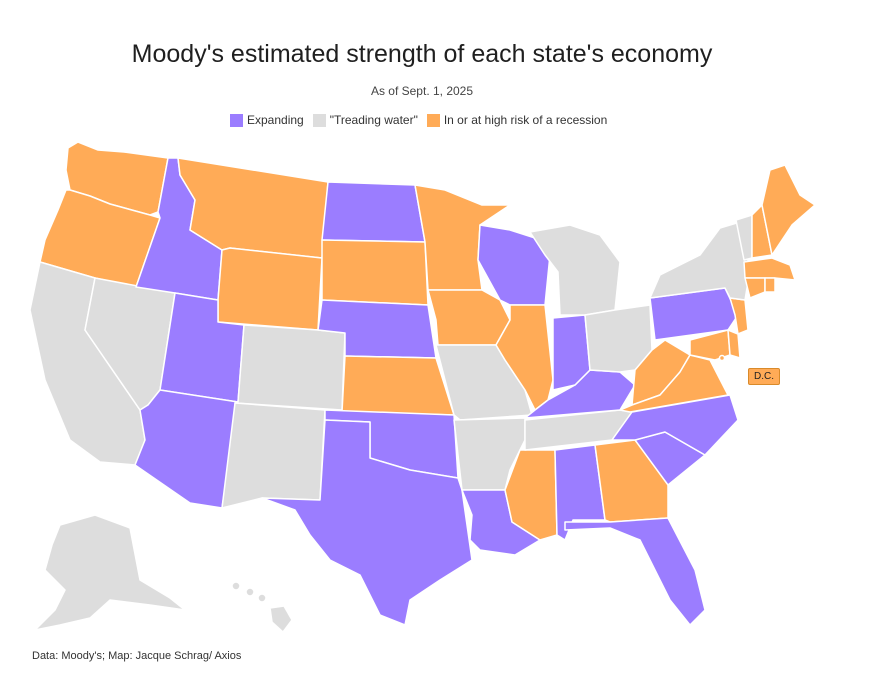 The width and height of the screenshot is (874, 688). Describe the element at coordinates (700, 261) in the screenshot. I see `state-NY` at that location.